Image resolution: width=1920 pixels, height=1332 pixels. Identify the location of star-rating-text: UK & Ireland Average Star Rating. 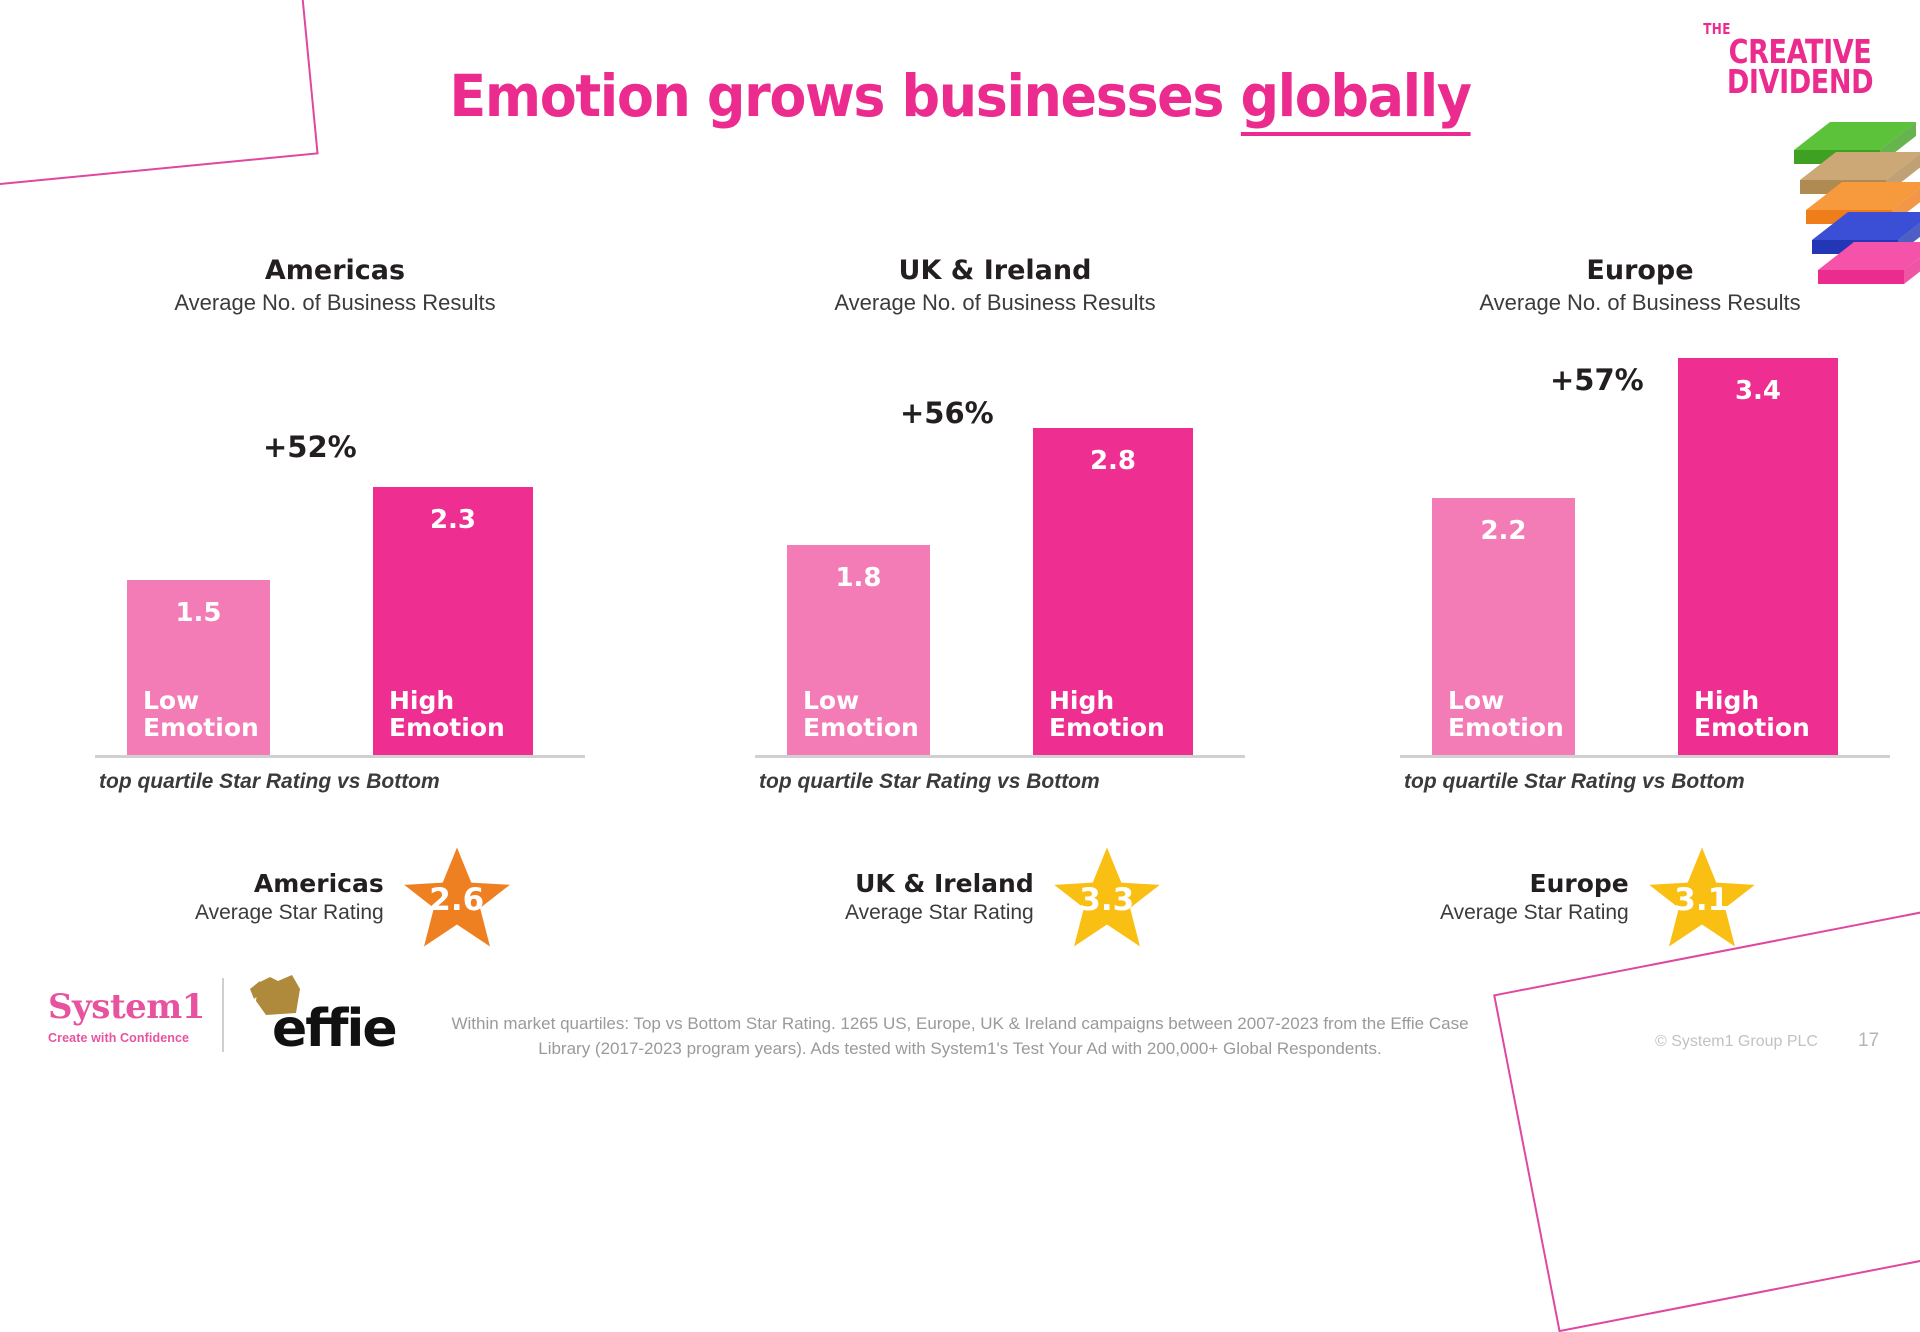
(939, 897).